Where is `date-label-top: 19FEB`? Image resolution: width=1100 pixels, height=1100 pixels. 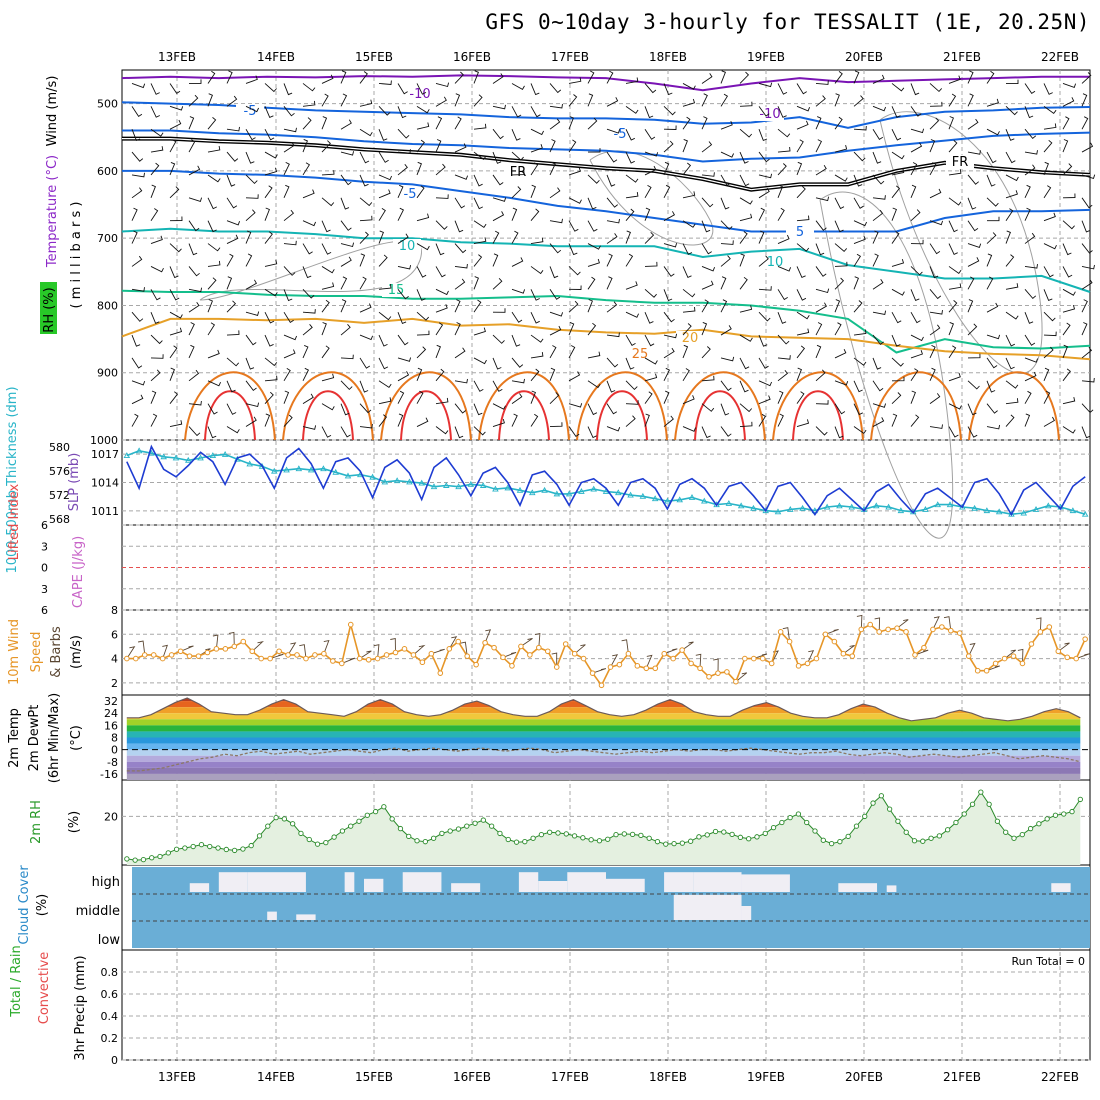
date-label-top: 19FEB is located at coordinates (766, 57).